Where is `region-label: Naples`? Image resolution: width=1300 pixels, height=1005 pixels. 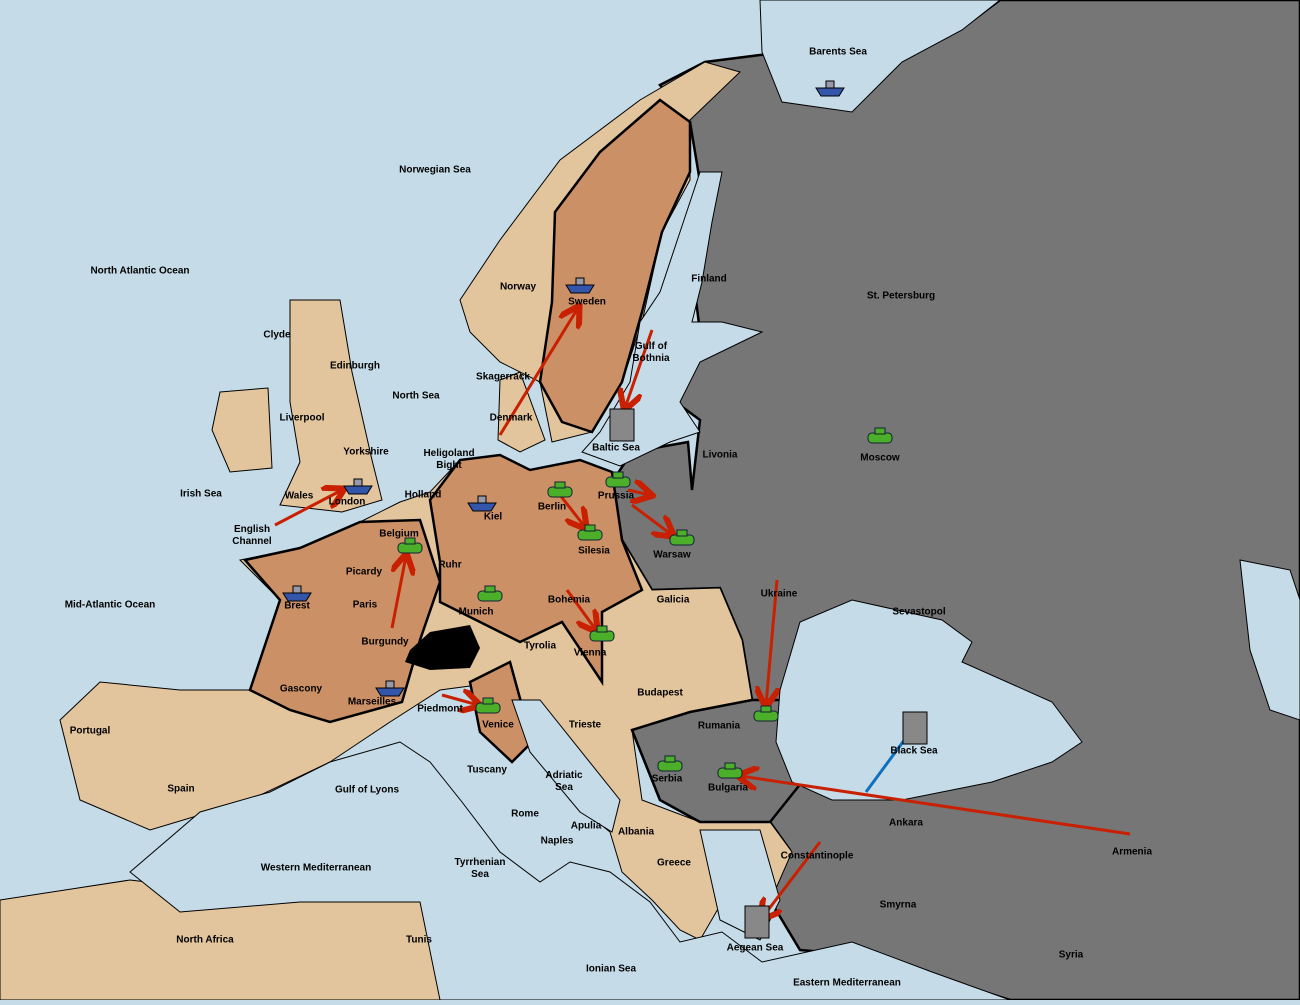
region-label: Naples is located at coordinates (557, 841).